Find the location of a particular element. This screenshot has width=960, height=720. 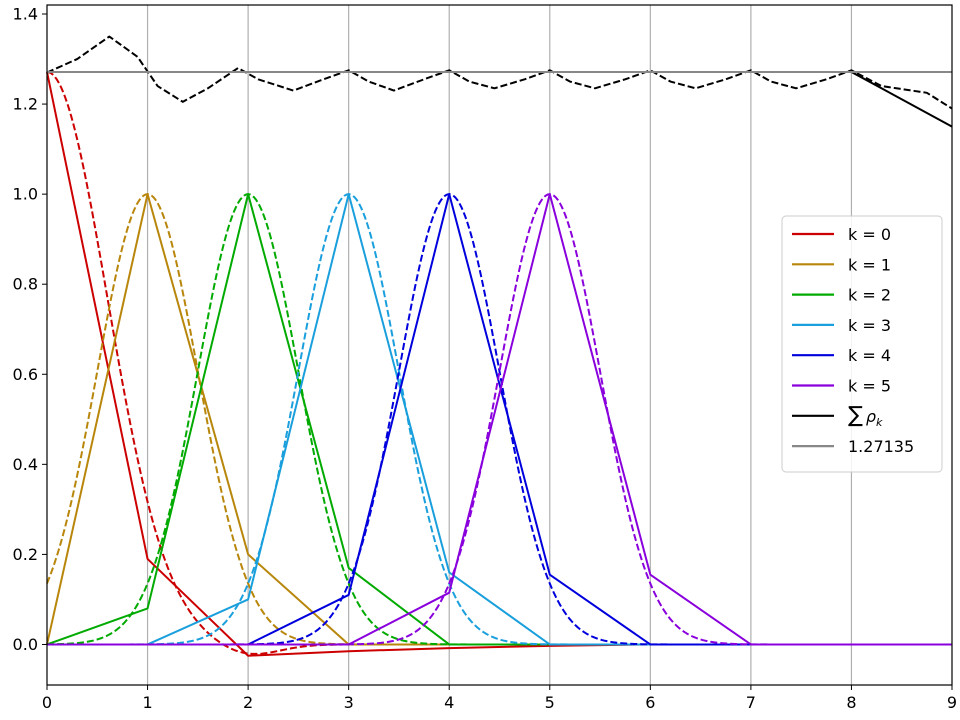

y-tick-label: 0.6 is located at coordinates (25, 374).